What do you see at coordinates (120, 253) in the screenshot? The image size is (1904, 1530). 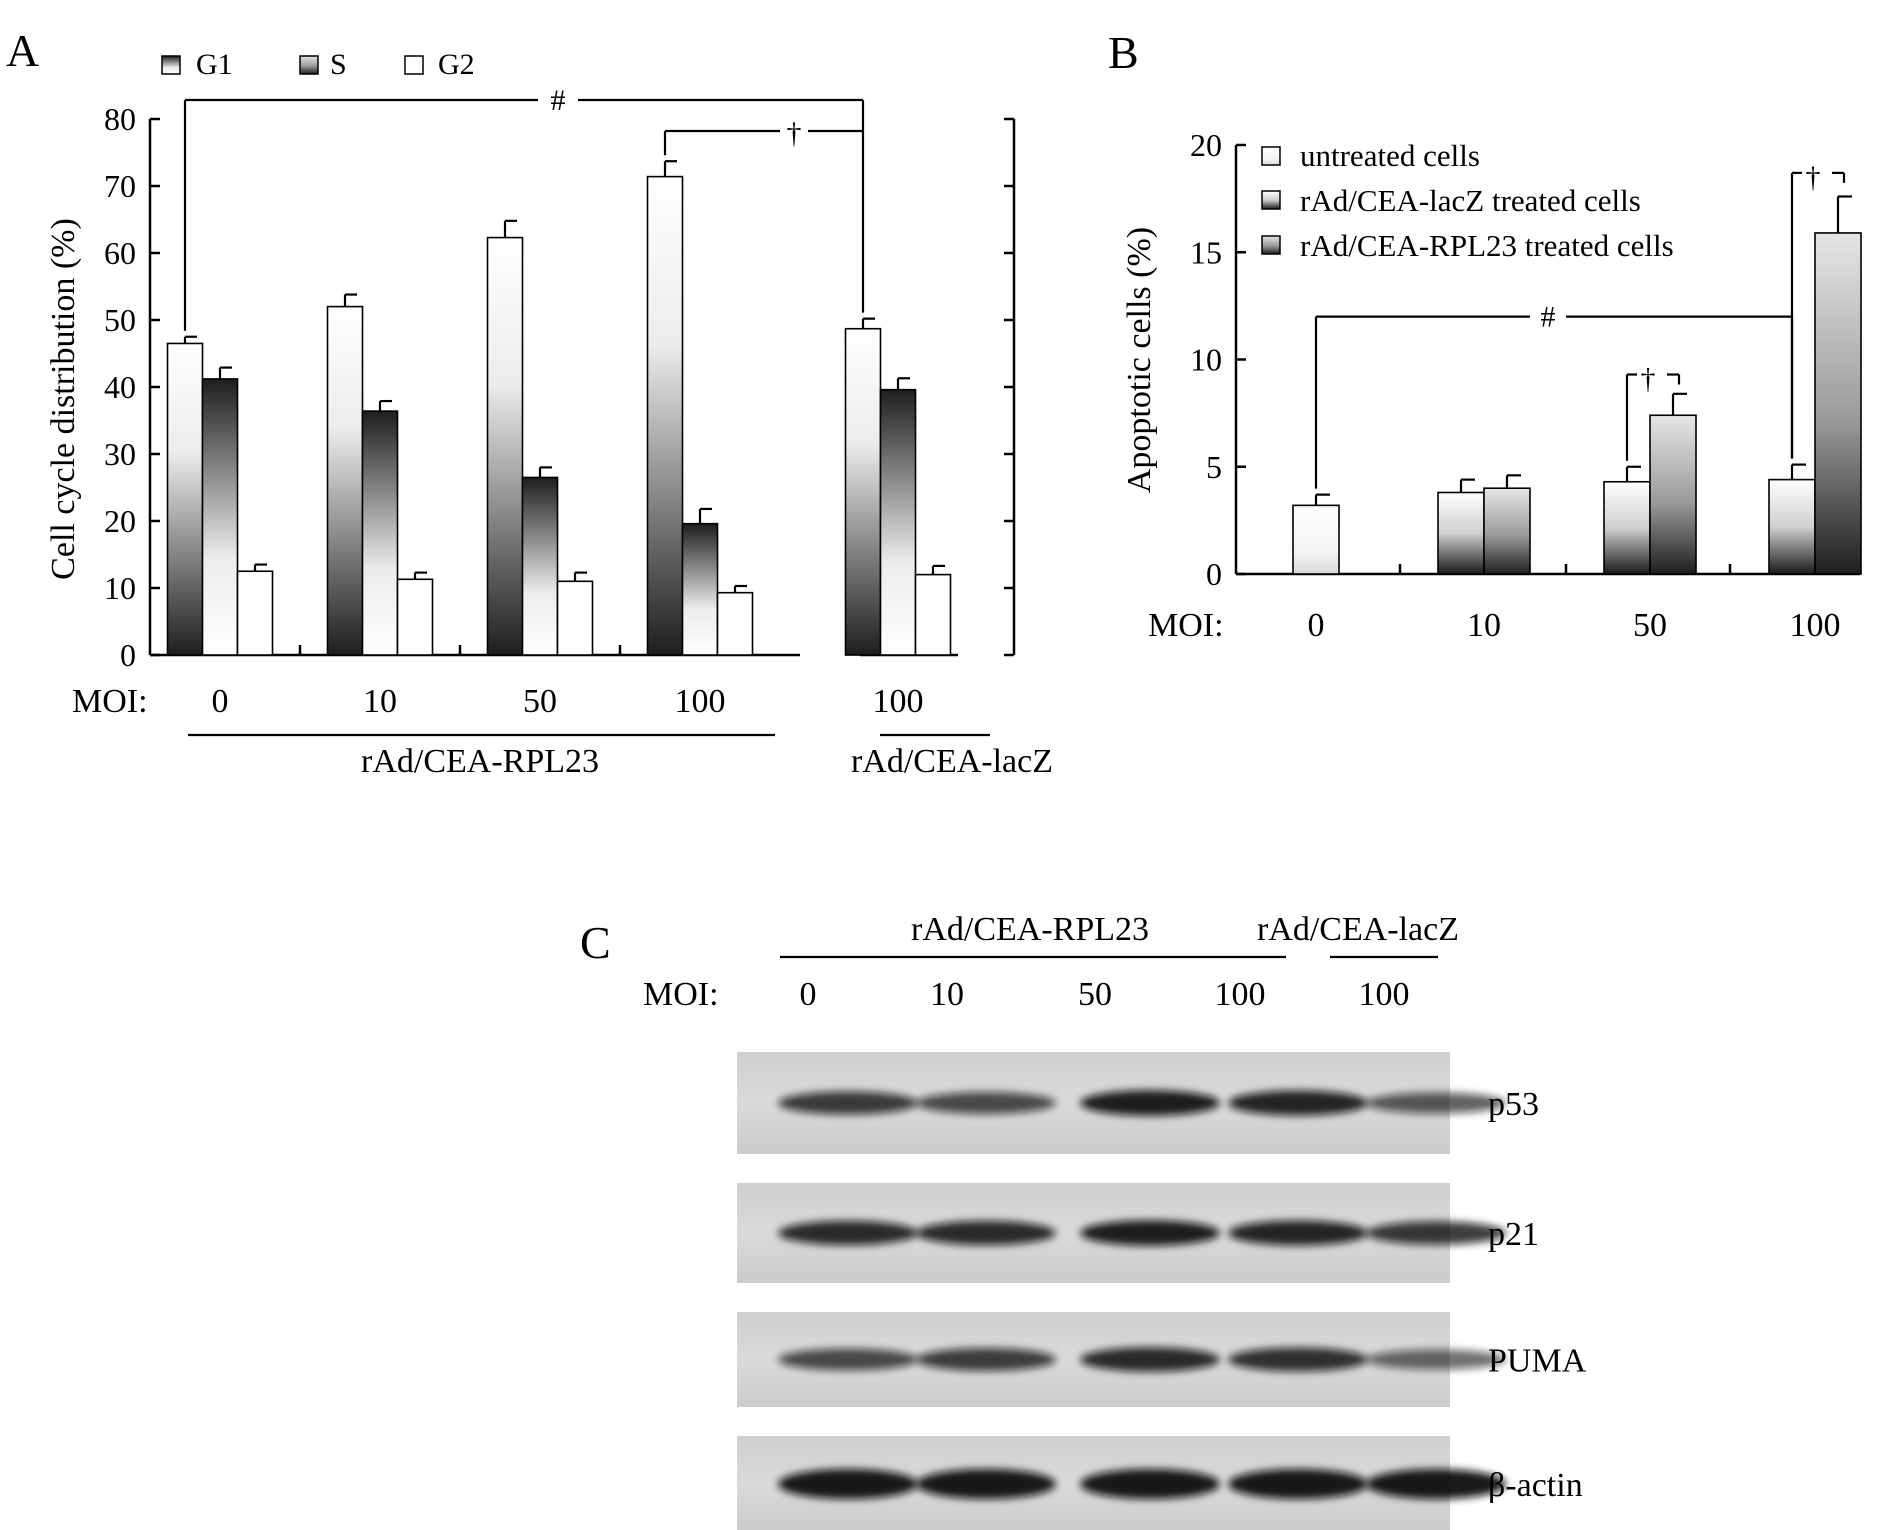 I see `panel-a-y-tick-label: 60` at bounding box center [120, 253].